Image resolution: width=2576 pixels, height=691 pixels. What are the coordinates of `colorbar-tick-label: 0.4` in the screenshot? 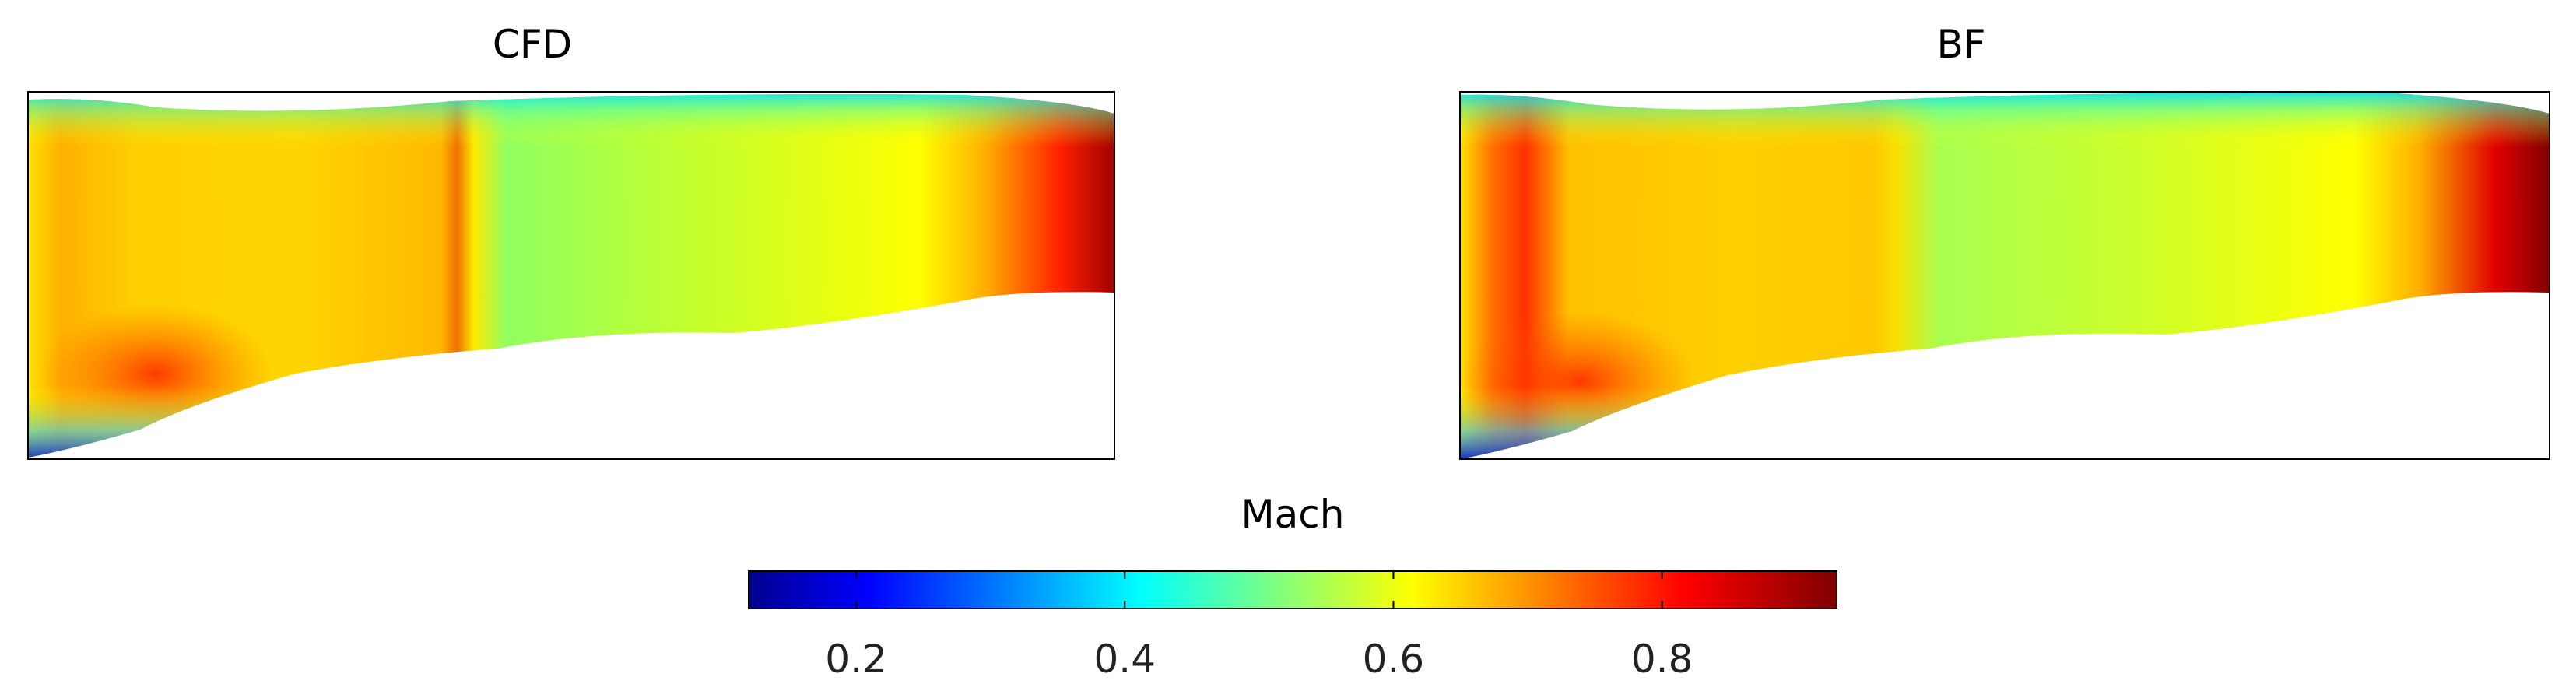 It's located at (1125, 659).